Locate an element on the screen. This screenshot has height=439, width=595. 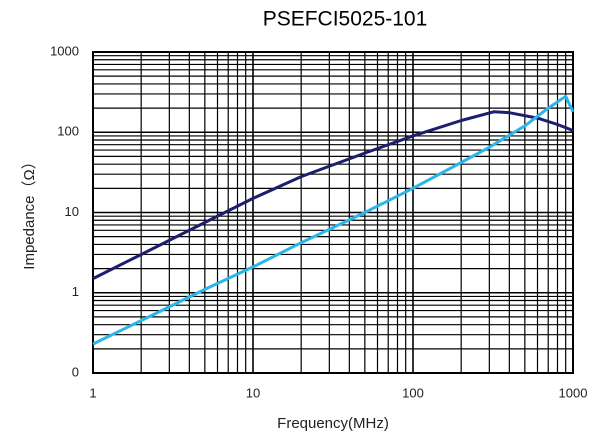
y-tick-label: 10 is located at coordinates (72, 211).